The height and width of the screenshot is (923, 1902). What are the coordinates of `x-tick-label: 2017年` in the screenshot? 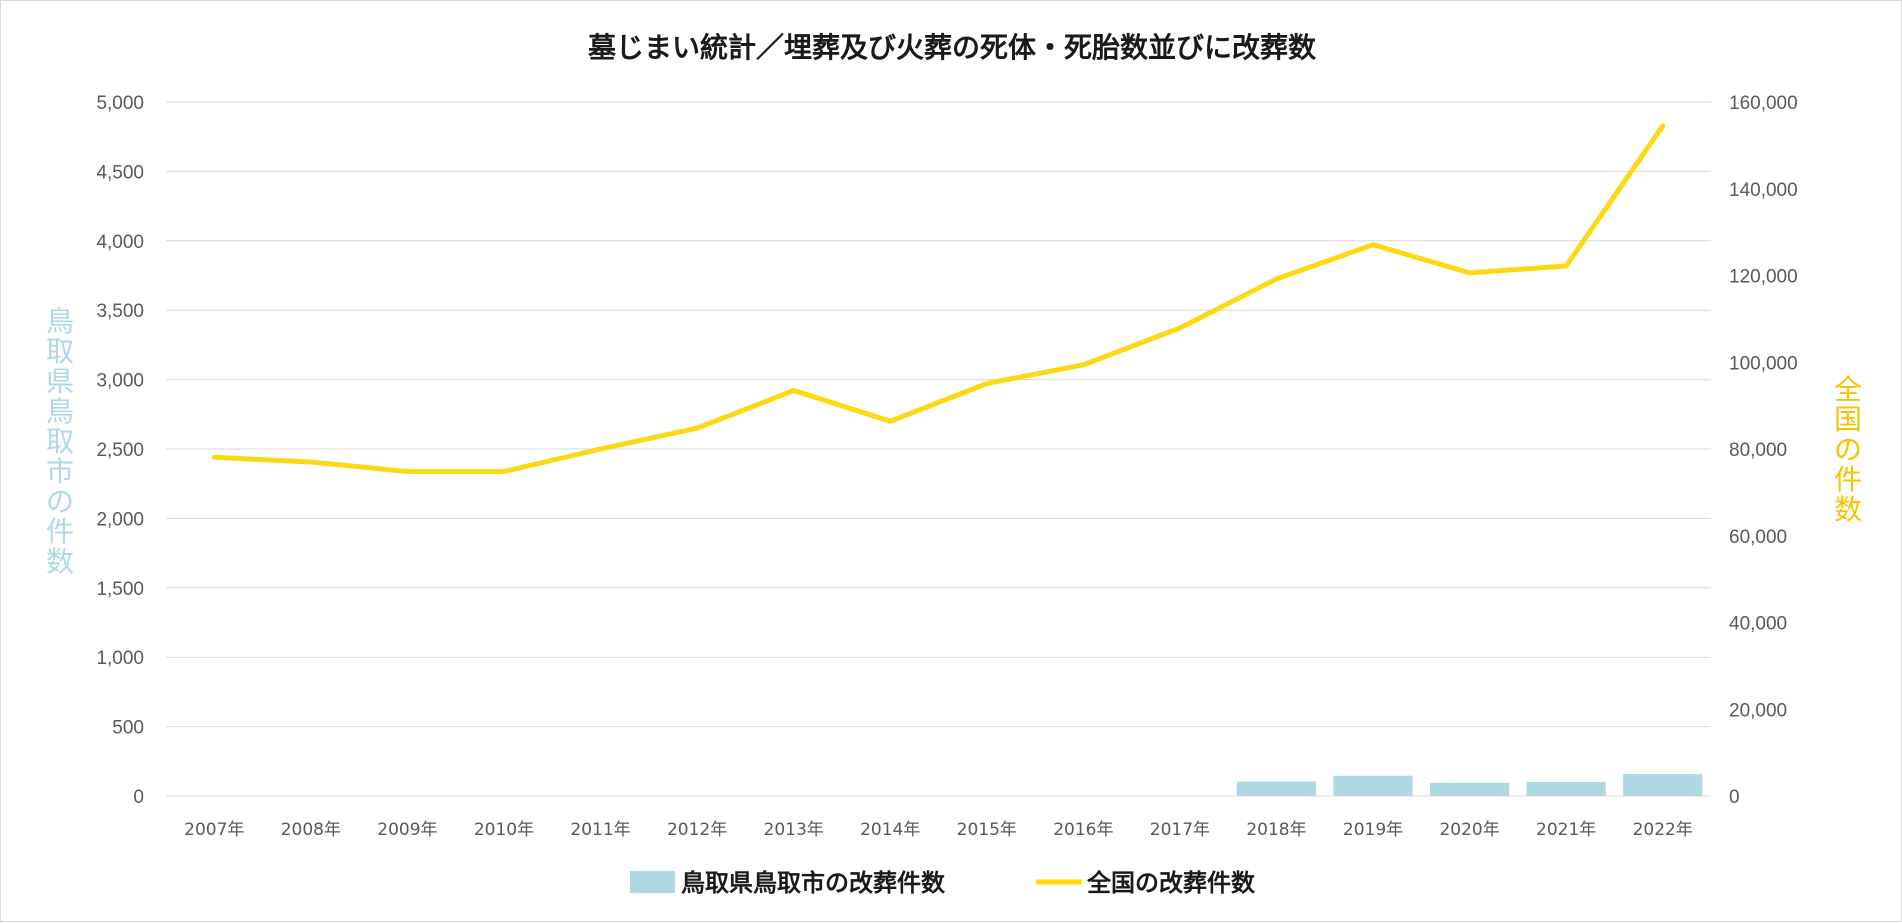 It's located at (1180, 830).